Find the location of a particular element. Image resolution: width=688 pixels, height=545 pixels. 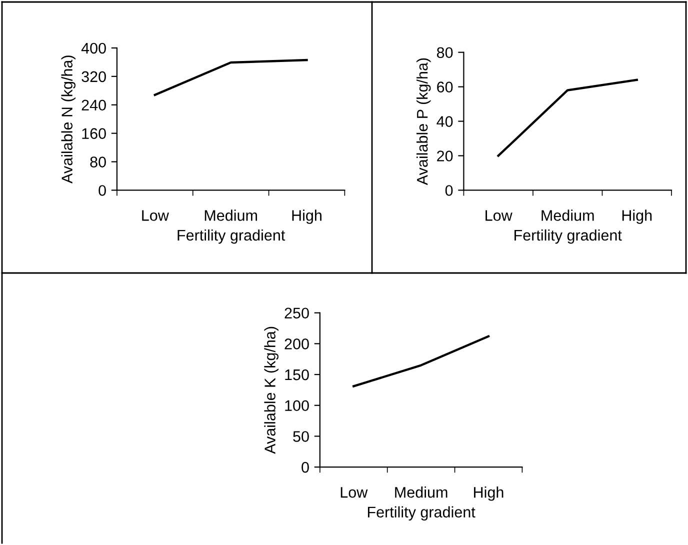

y-tick-label: 20 is located at coordinates (445, 156).